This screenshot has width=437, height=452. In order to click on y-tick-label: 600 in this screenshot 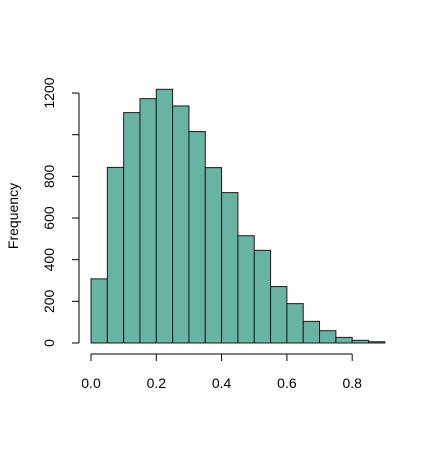, I will do `click(49, 218)`.